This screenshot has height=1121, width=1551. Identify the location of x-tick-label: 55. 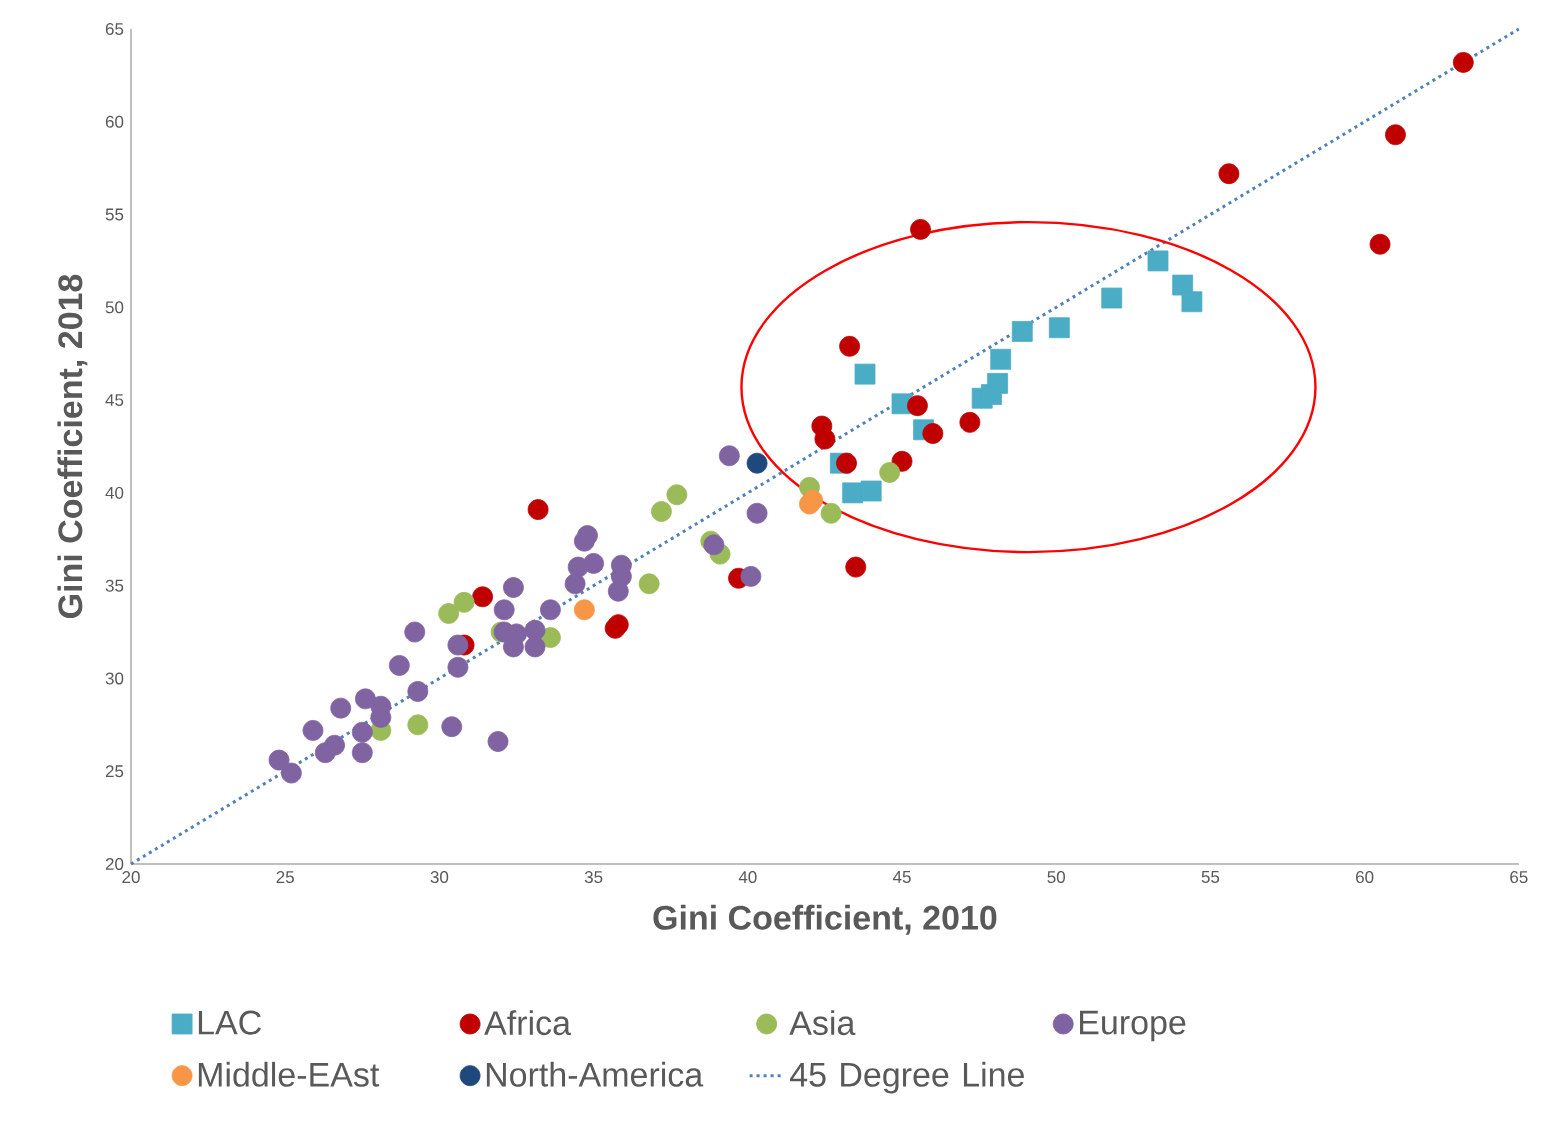
(1210, 877).